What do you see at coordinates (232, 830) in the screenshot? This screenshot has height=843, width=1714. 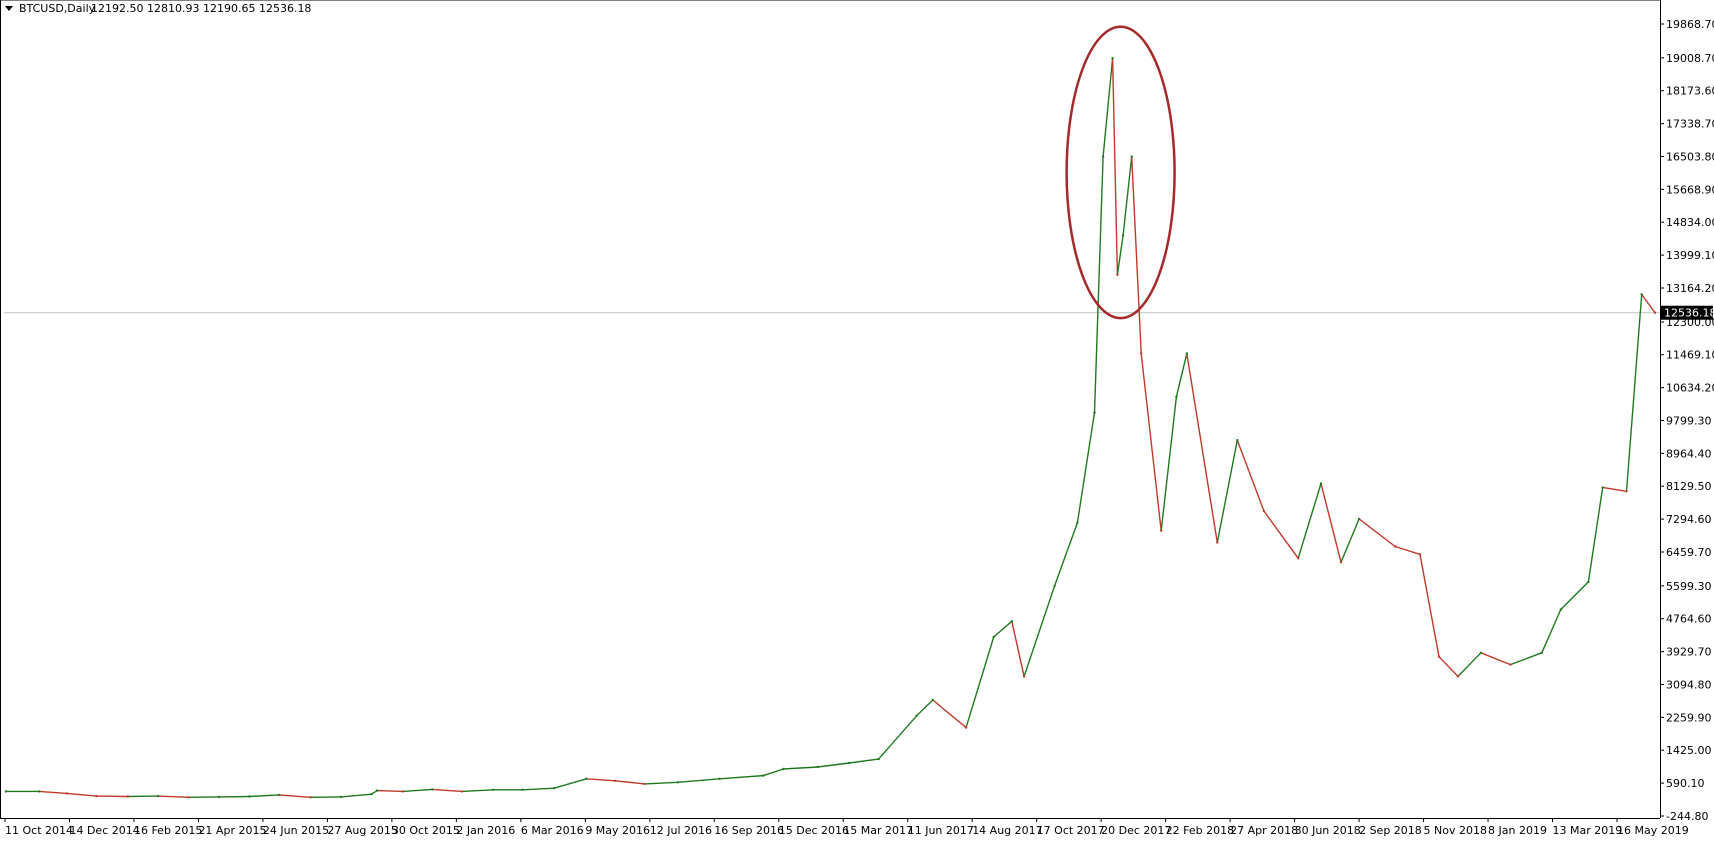 I see `time-tick-label: 21 Apr 2015` at bounding box center [232, 830].